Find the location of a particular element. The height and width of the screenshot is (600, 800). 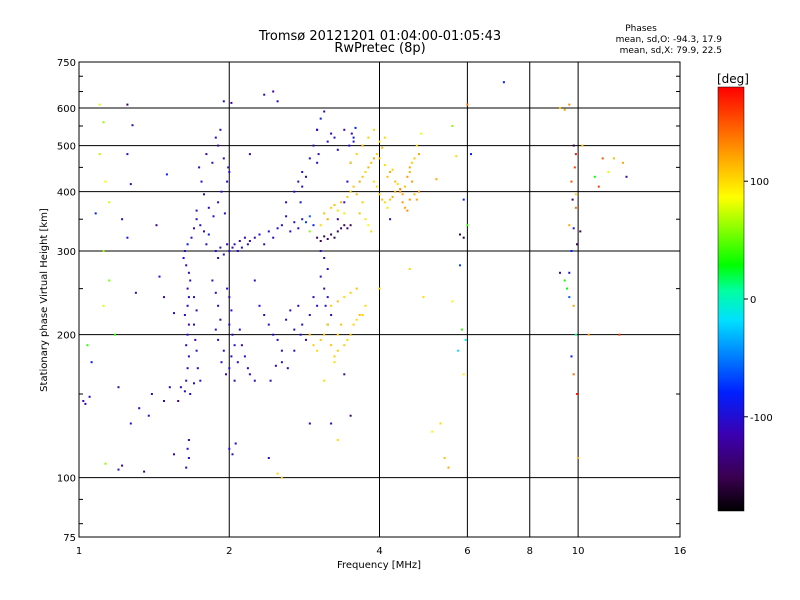

y-tick-label: 600 is located at coordinates (66, 109).